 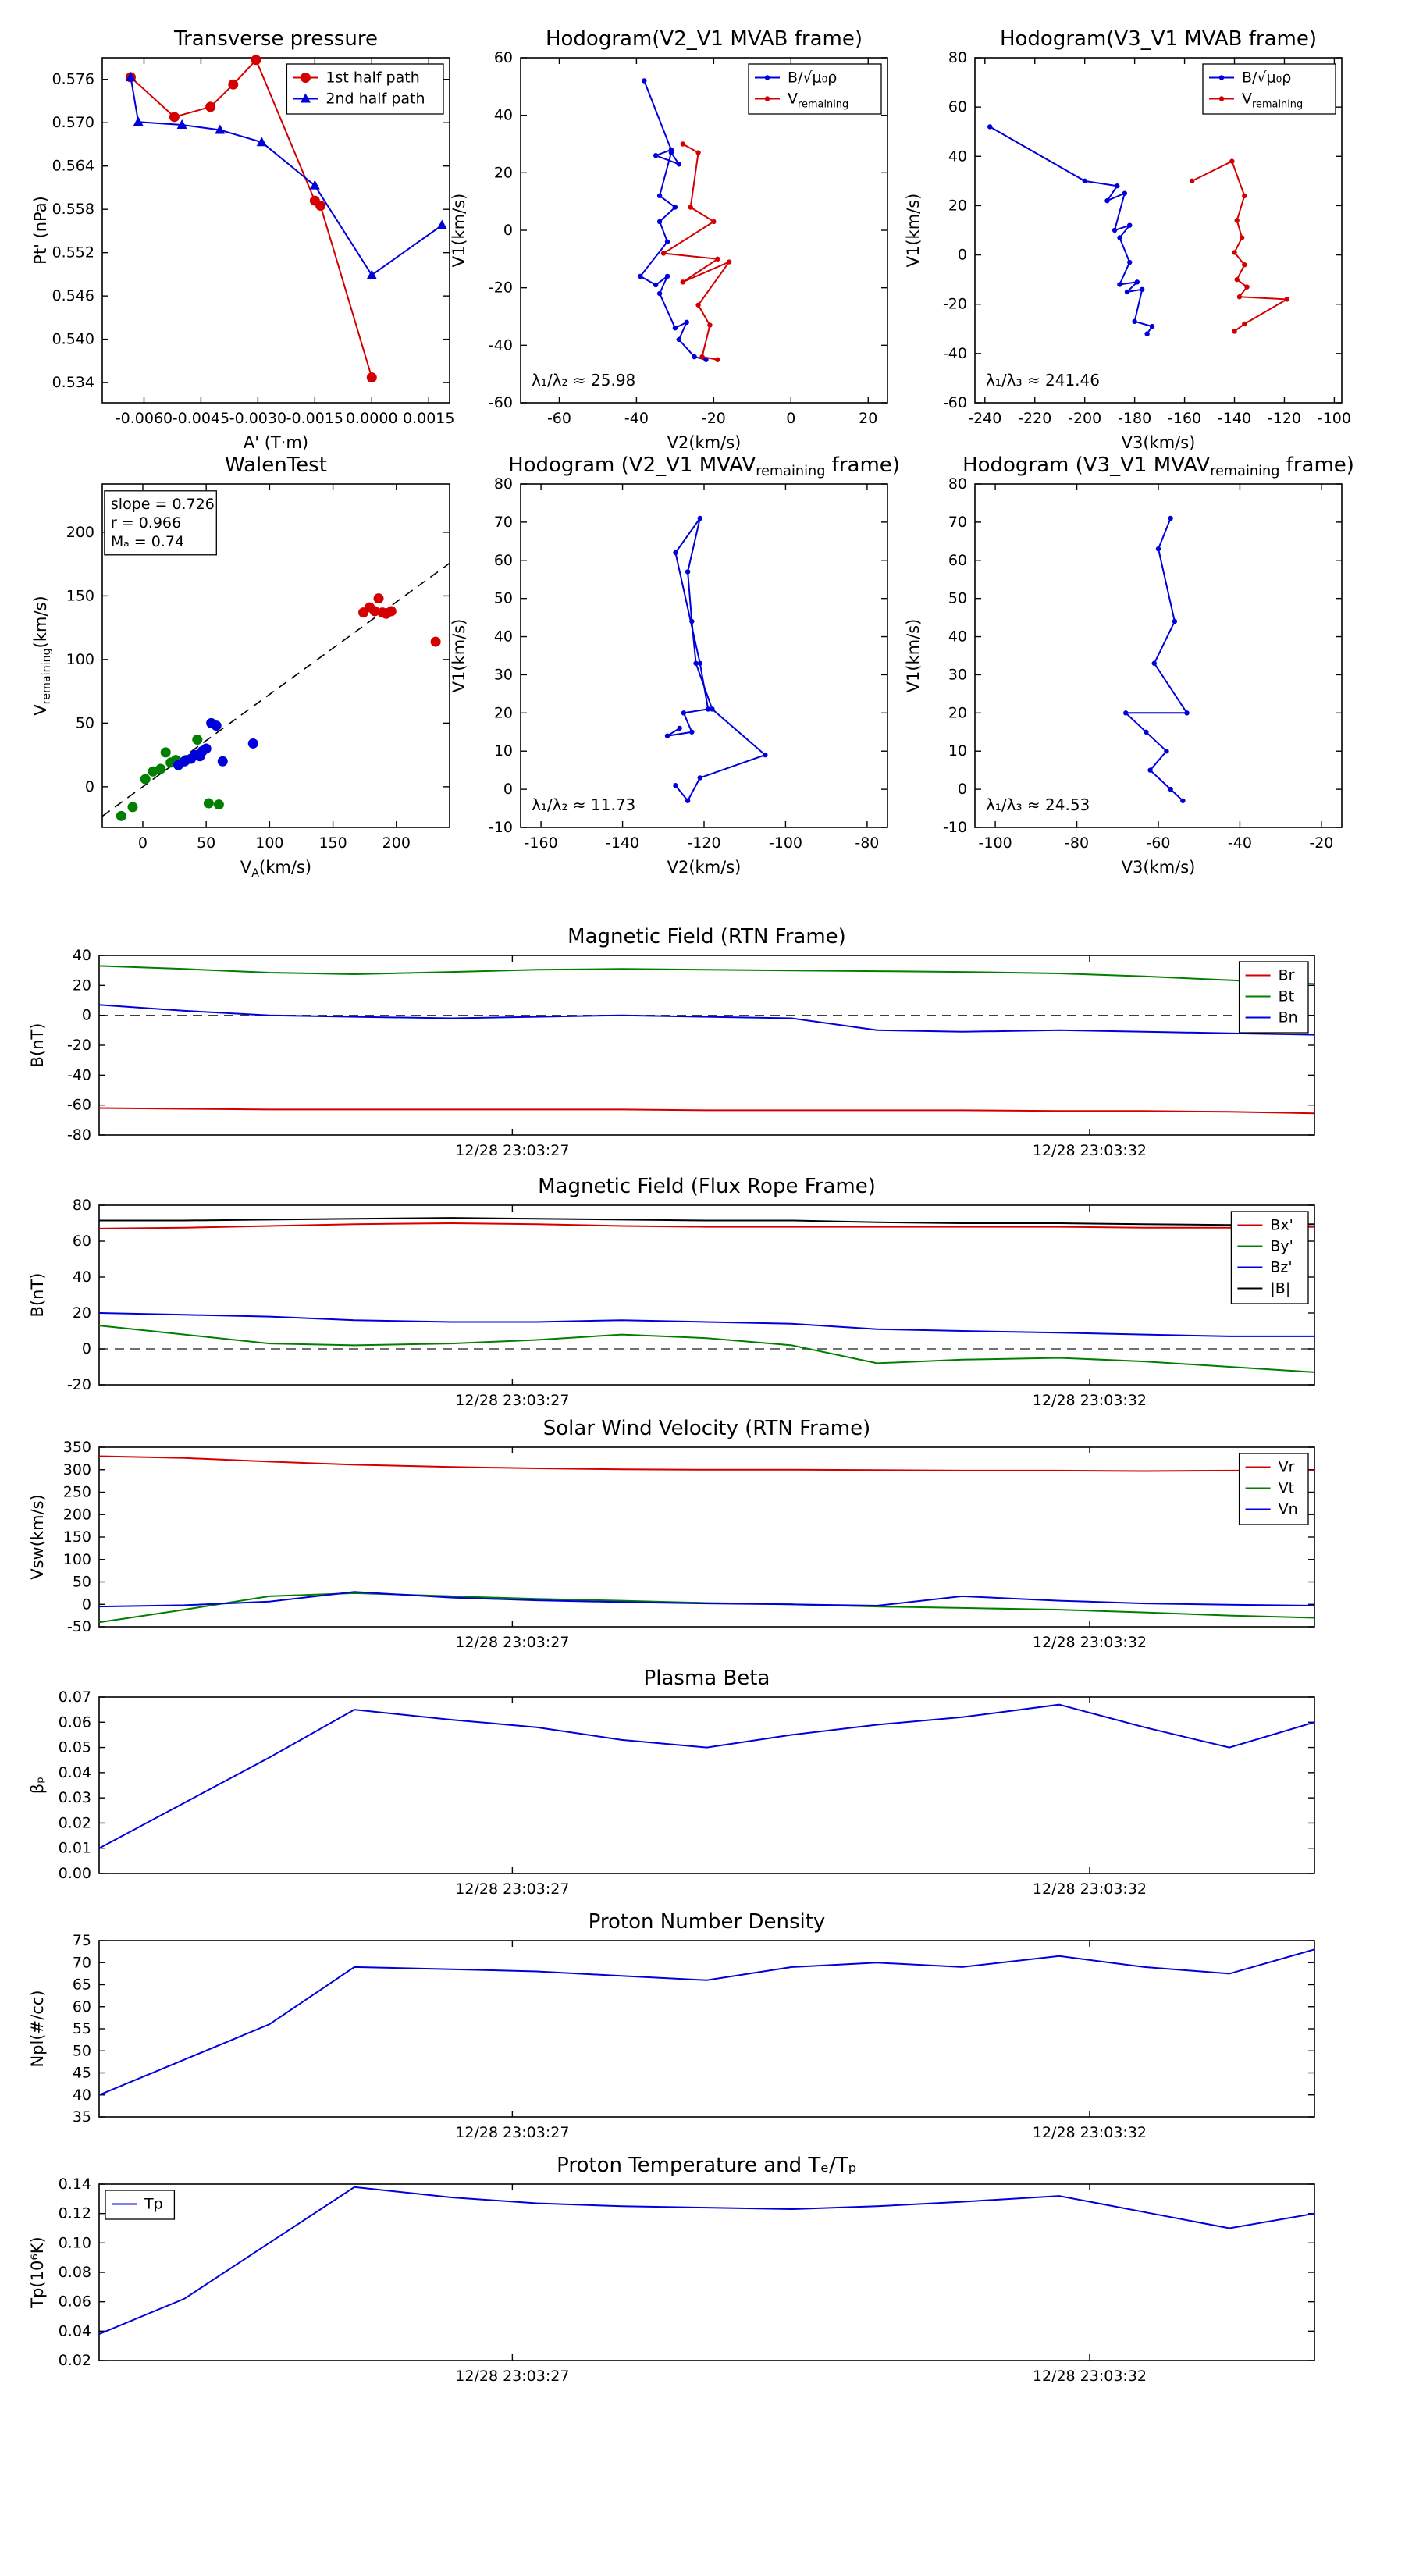 What do you see at coordinates (1273, 101) in the screenshot?
I see `legend-label: Vremaining` at bounding box center [1273, 101].